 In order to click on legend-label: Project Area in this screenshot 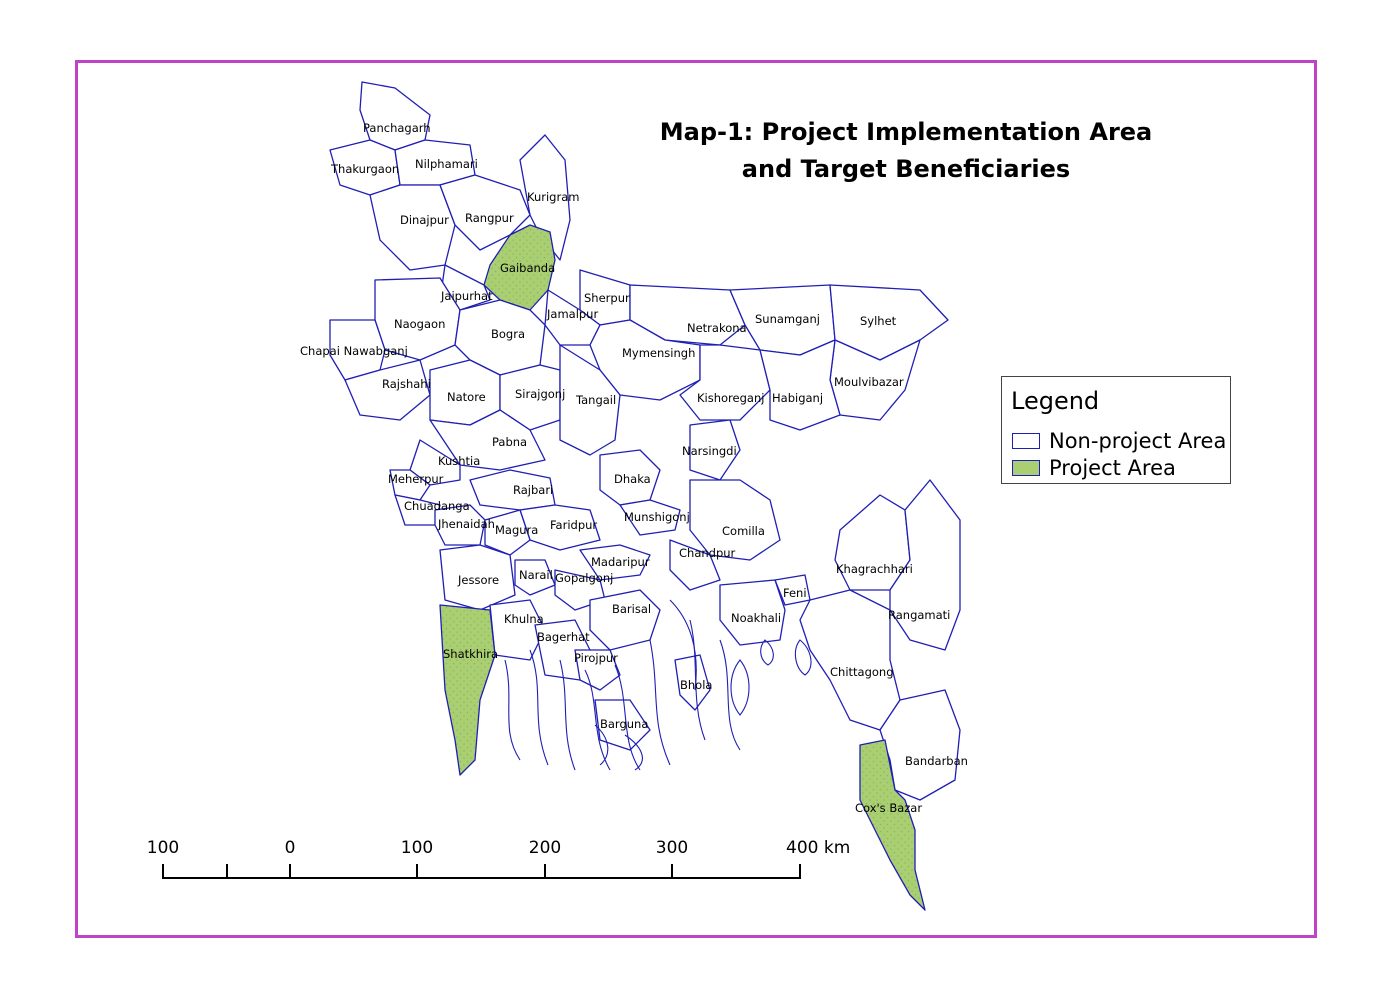, I will do `click(1112, 468)`.